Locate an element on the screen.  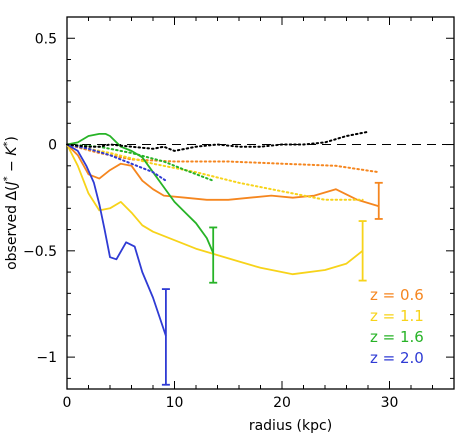
y-axis-title-part: ) is located at coordinates (12, 138).